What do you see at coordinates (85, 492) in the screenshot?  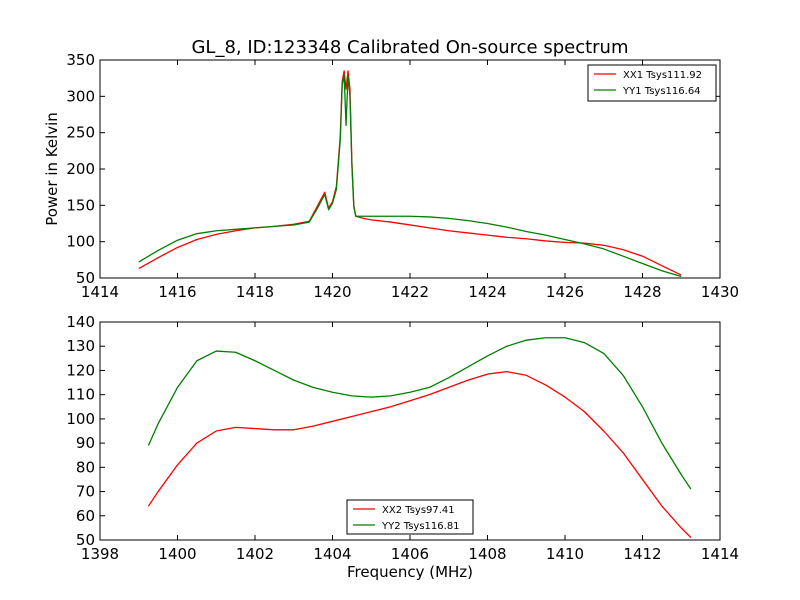 I see `y-tick-label: 70` at bounding box center [85, 492].